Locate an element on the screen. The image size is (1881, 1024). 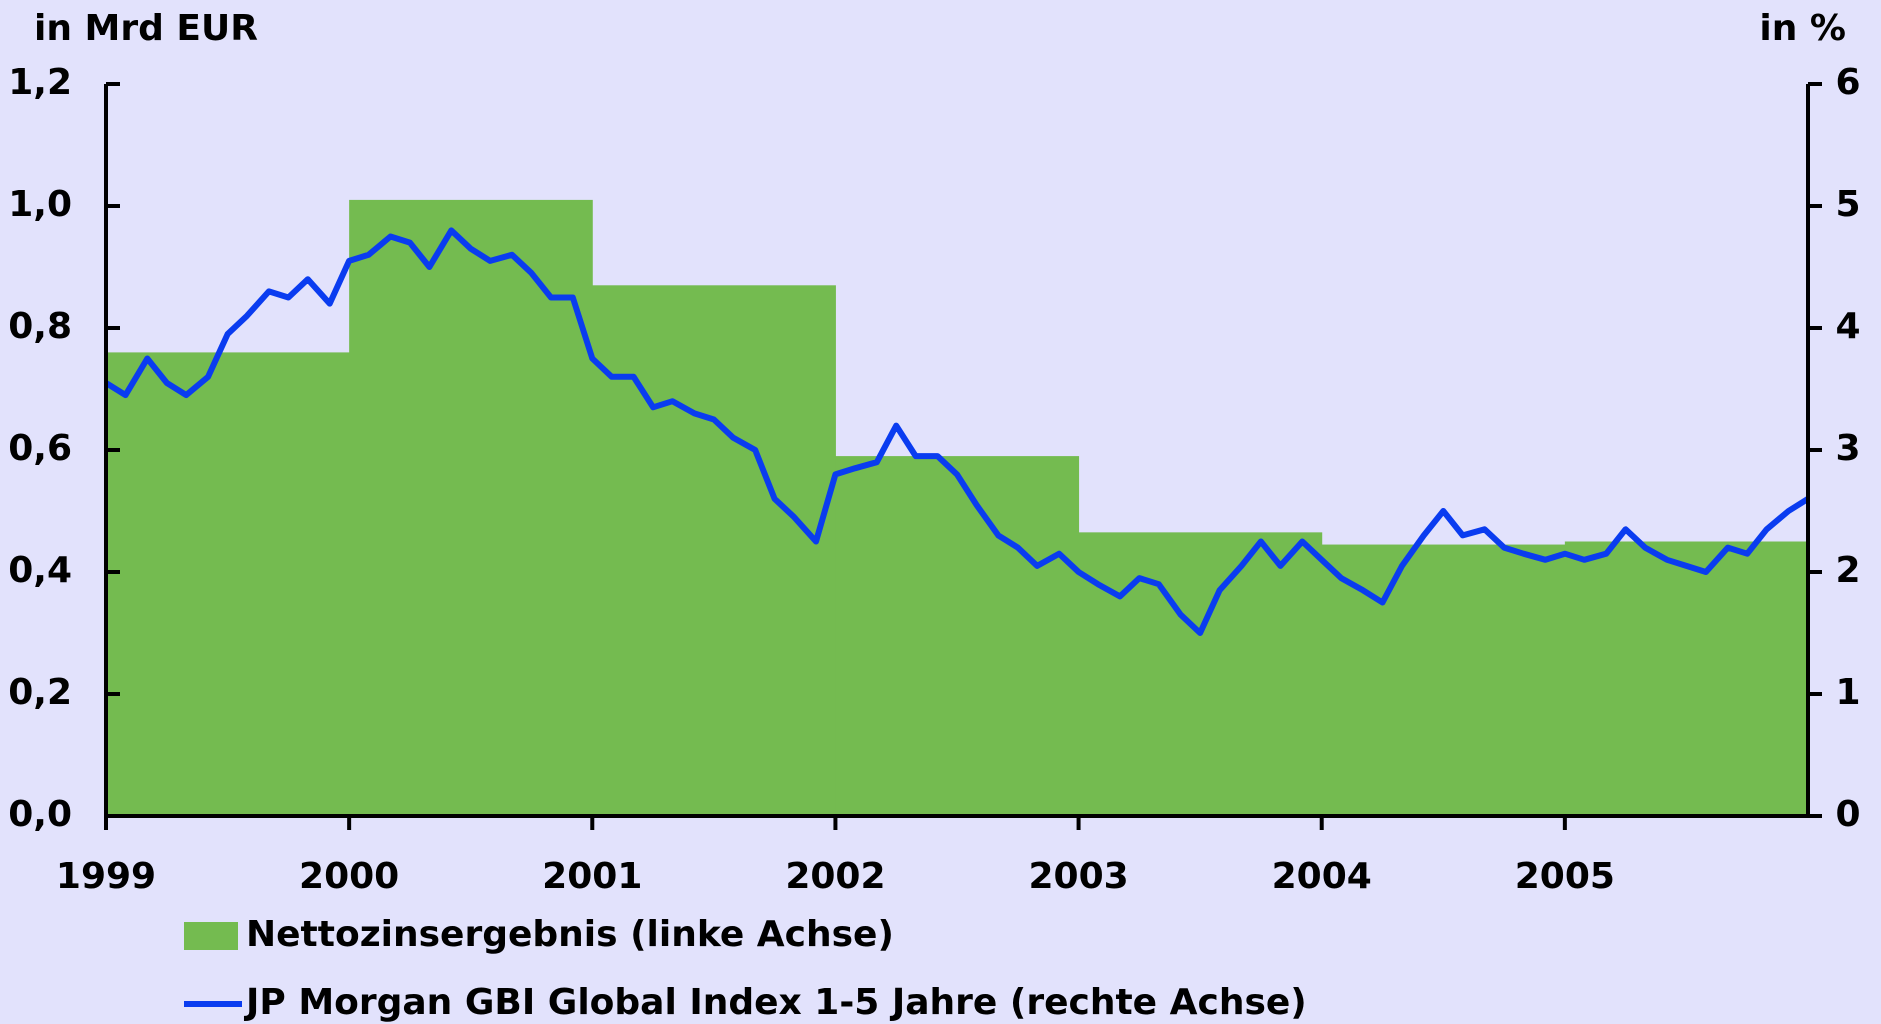
y-tick-label: 0,2 is located at coordinates (40, 692).